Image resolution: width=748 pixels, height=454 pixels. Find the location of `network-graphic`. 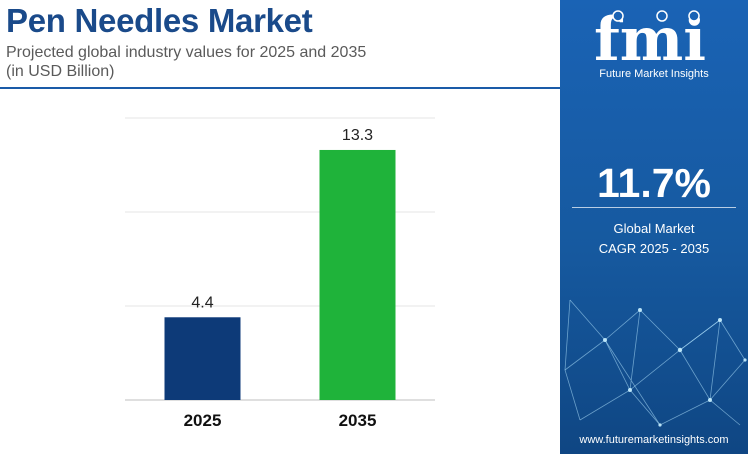

network-graphic is located at coordinates (655, 363).